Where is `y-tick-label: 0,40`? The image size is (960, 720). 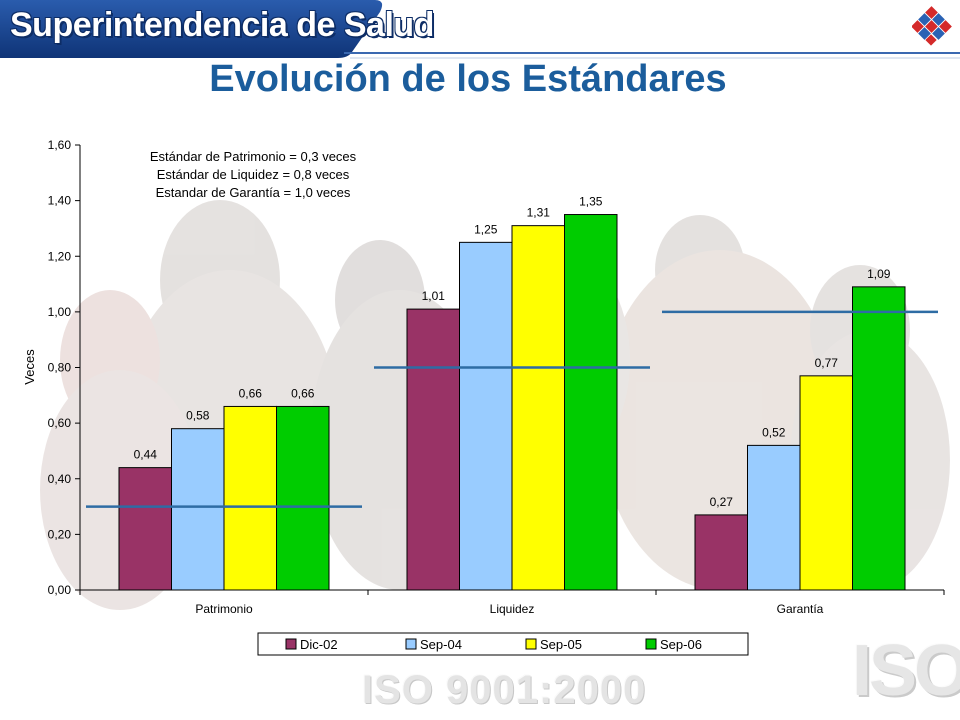
y-tick-label: 0,40 is located at coordinates (60, 479).